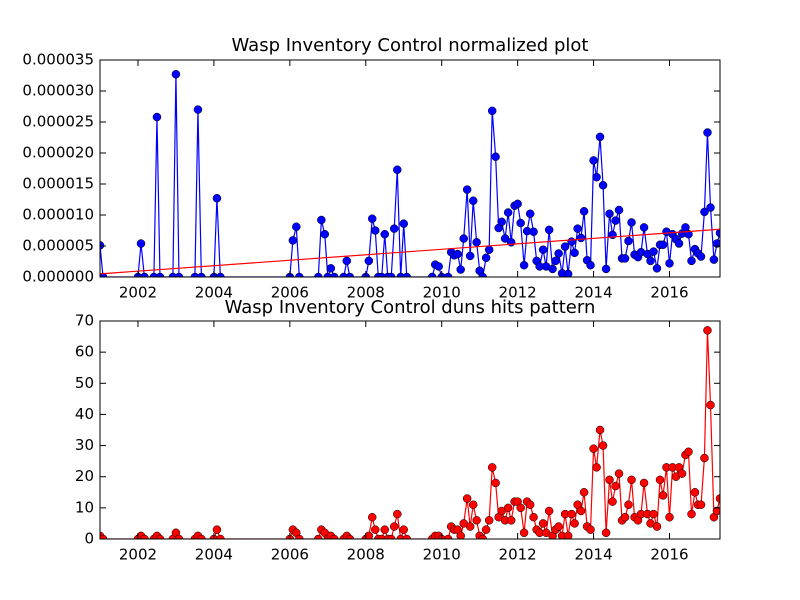 This screenshot has width=800, height=600. I want to click on x-tick-label: 2006, so click(290, 555).